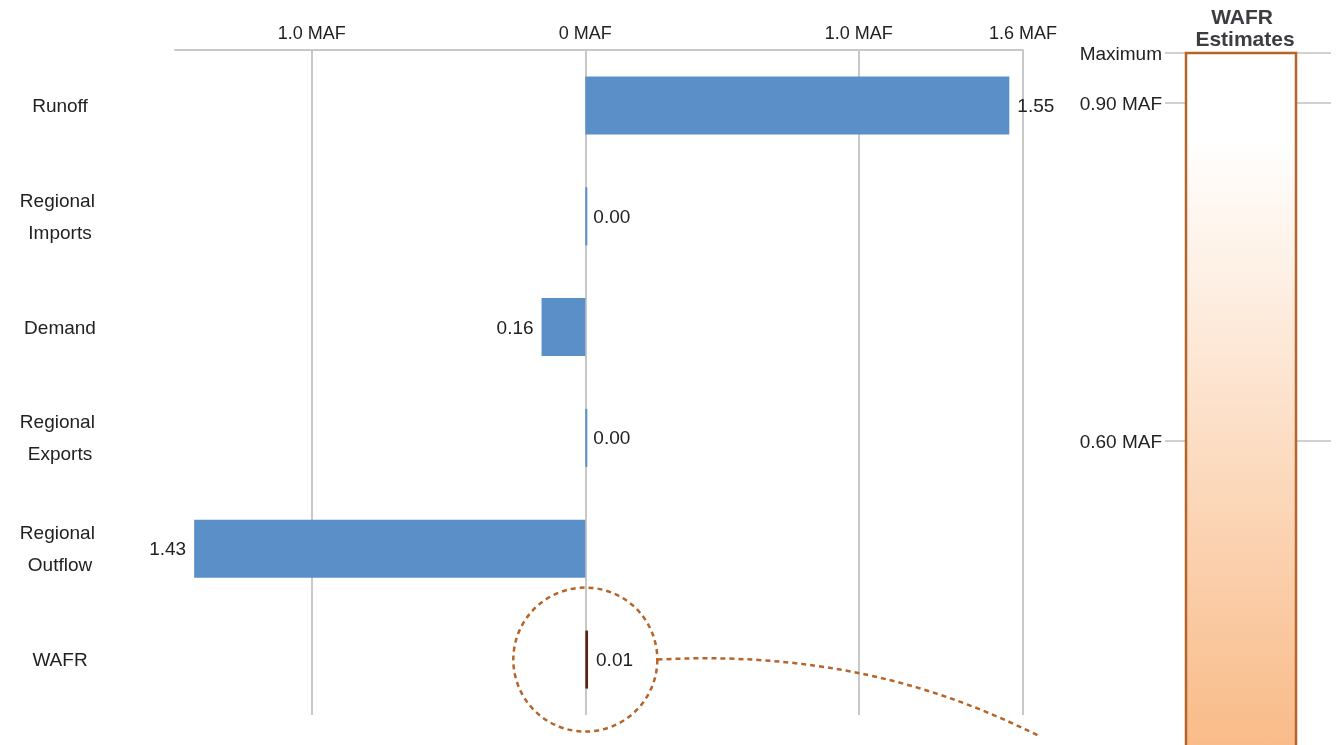  I want to click on text: 0.90 MAF, so click(1120, 103).